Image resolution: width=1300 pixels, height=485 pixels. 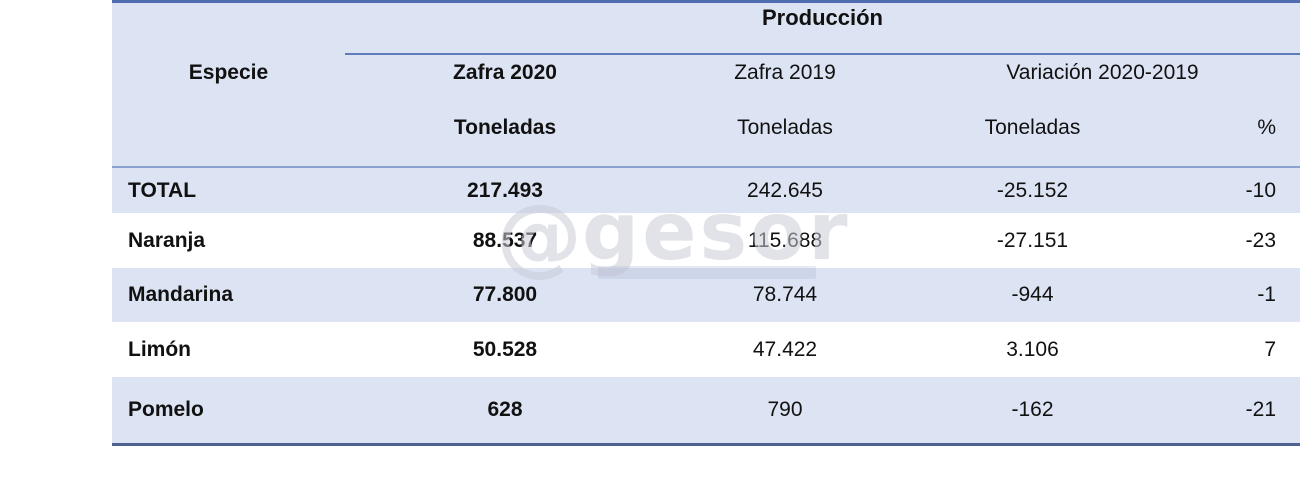 What do you see at coordinates (505, 240) in the screenshot?
I see `cell-zafra-2020: 88.537` at bounding box center [505, 240].